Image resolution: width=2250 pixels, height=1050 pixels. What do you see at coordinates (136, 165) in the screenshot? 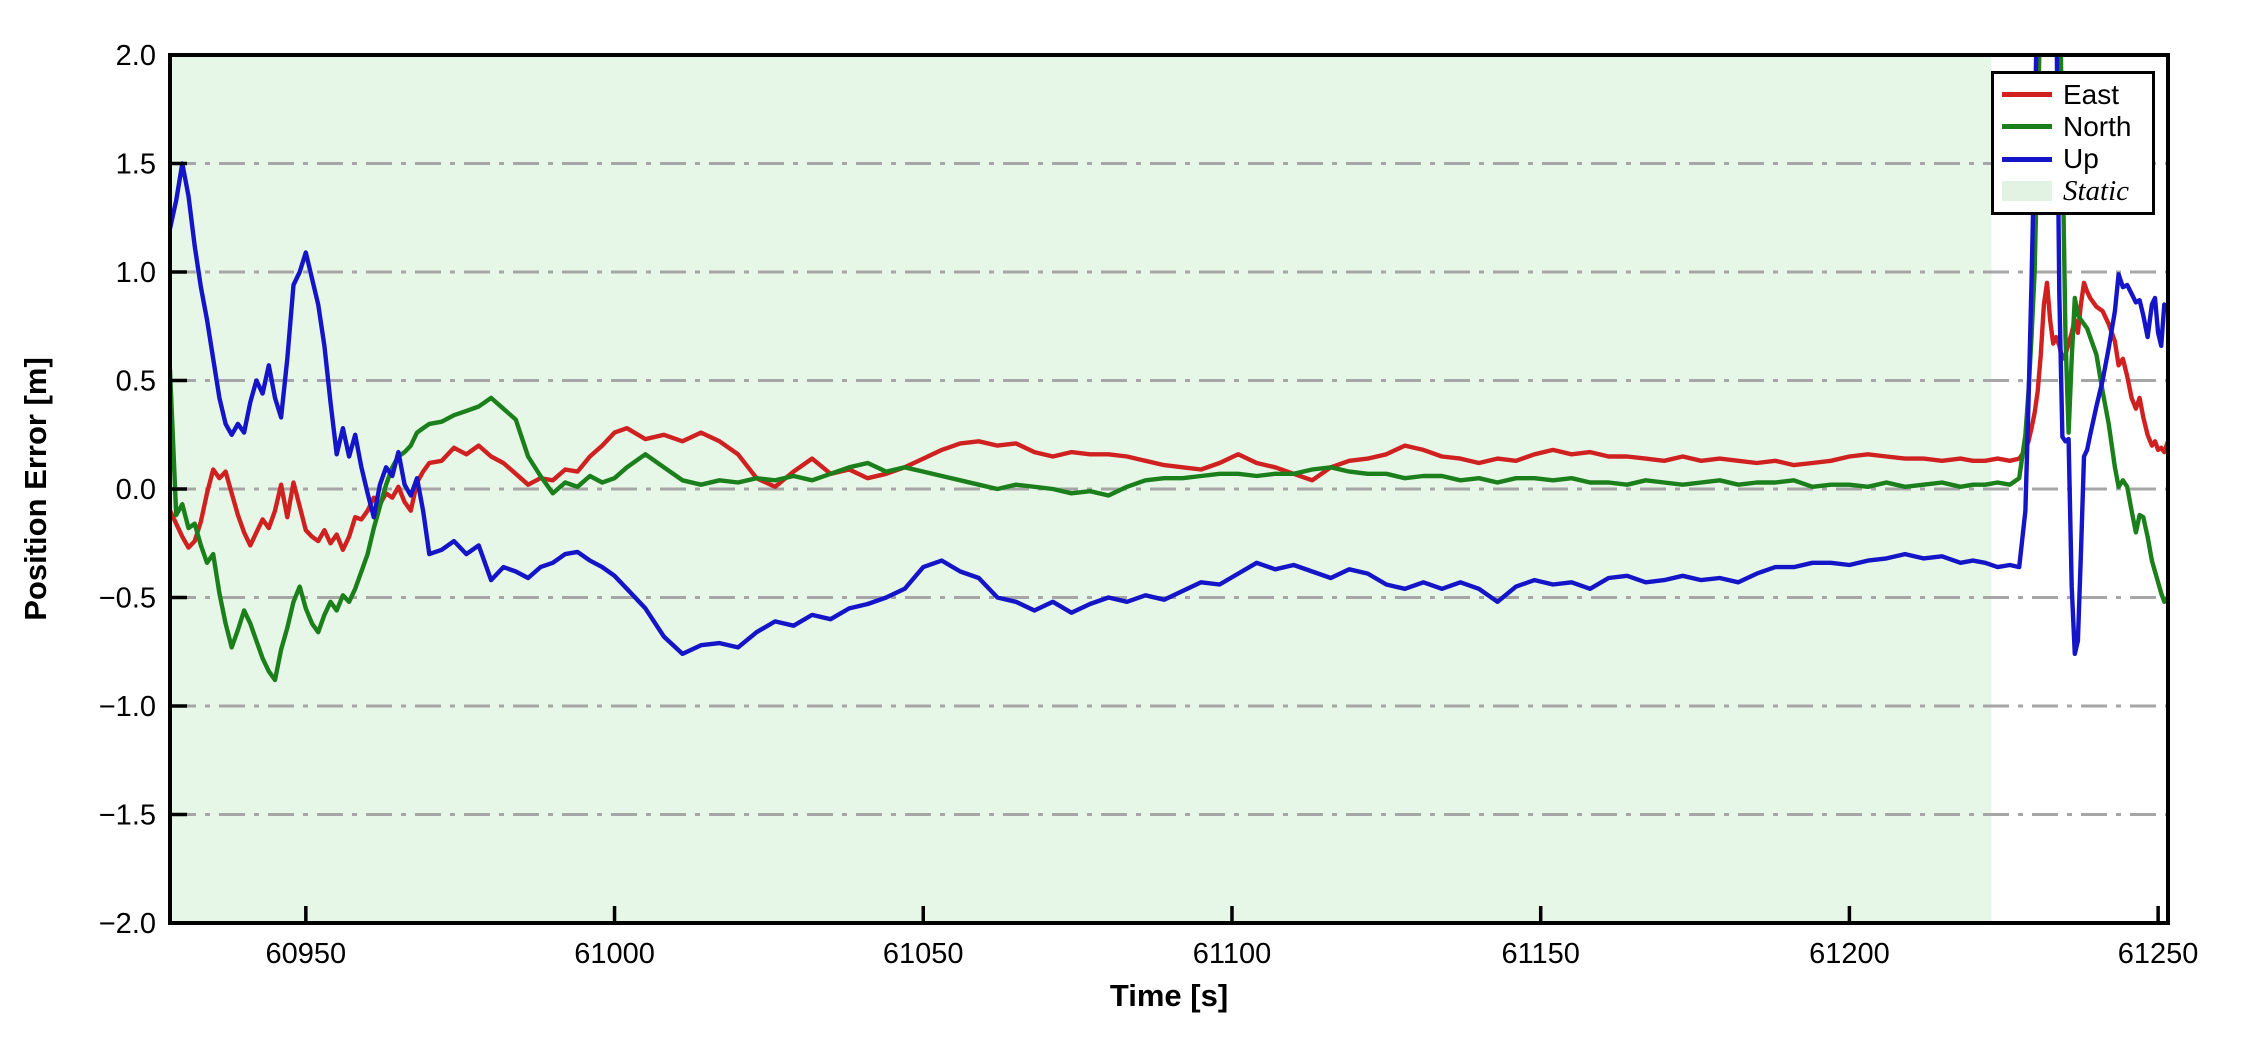
I see `y-tick-label: 1.5` at bounding box center [136, 165].